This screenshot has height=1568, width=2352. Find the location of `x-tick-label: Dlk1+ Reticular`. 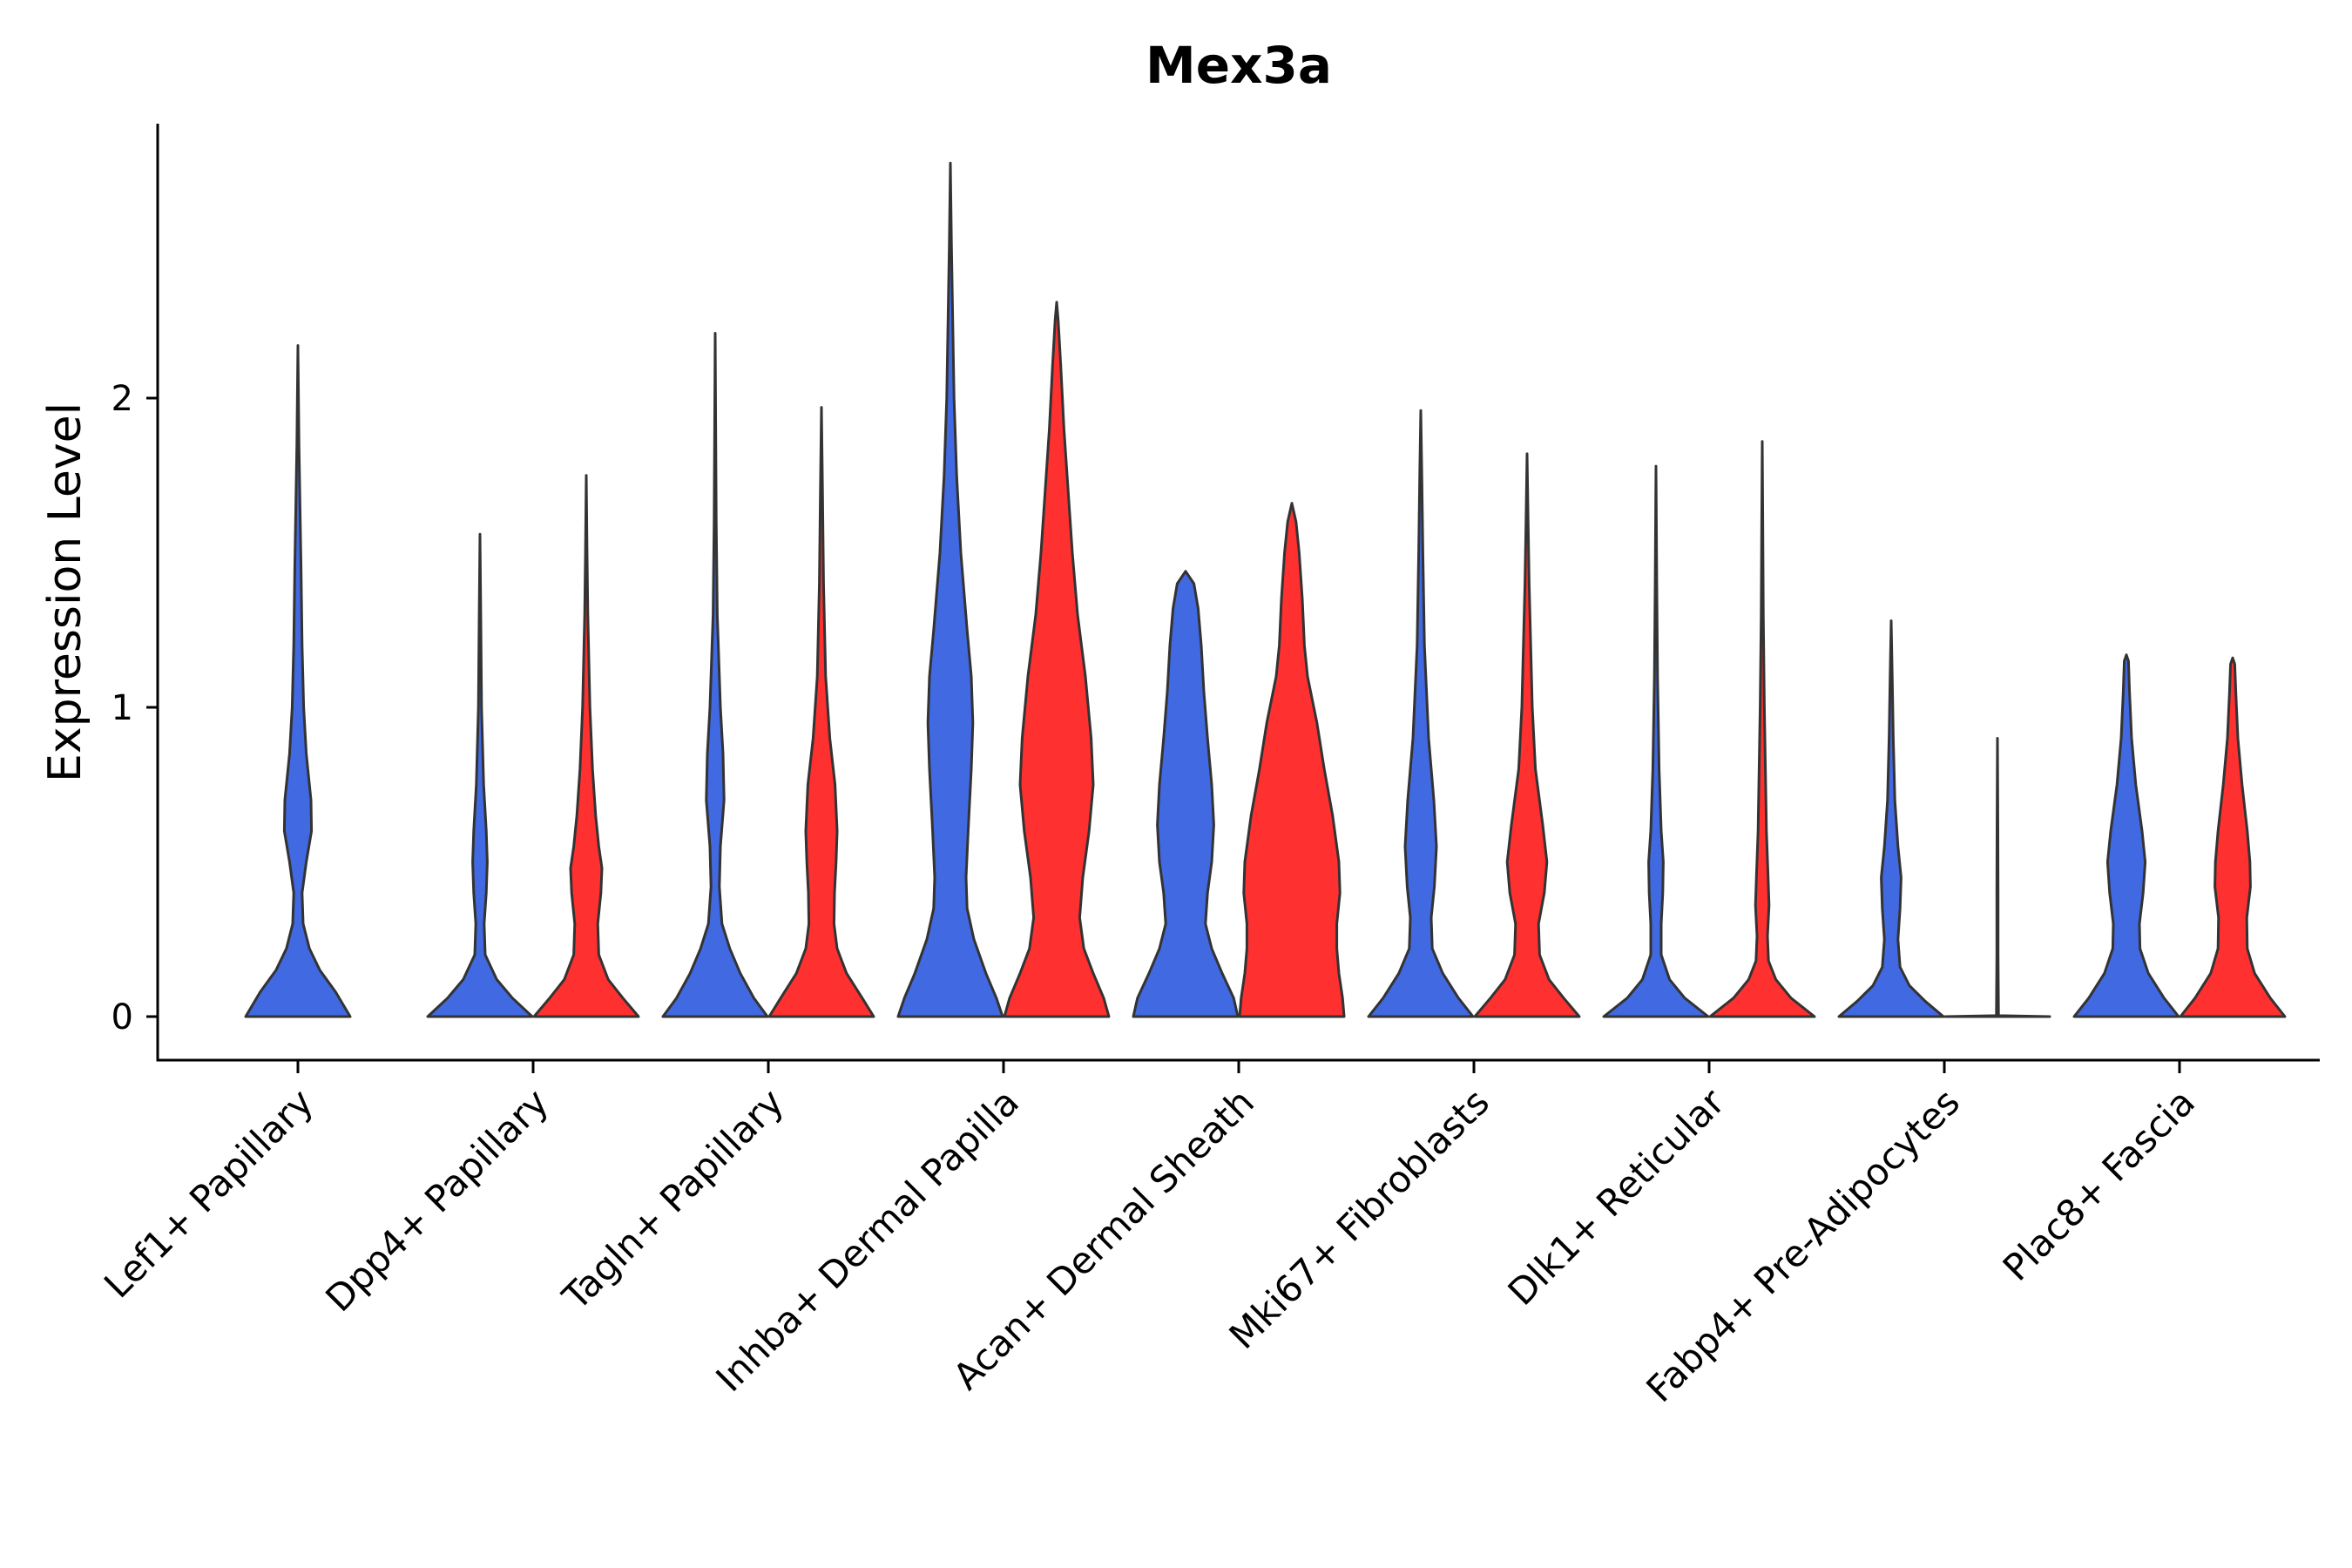

x-tick-label: Dlk1+ Reticular is located at coordinates (1617, 1197).